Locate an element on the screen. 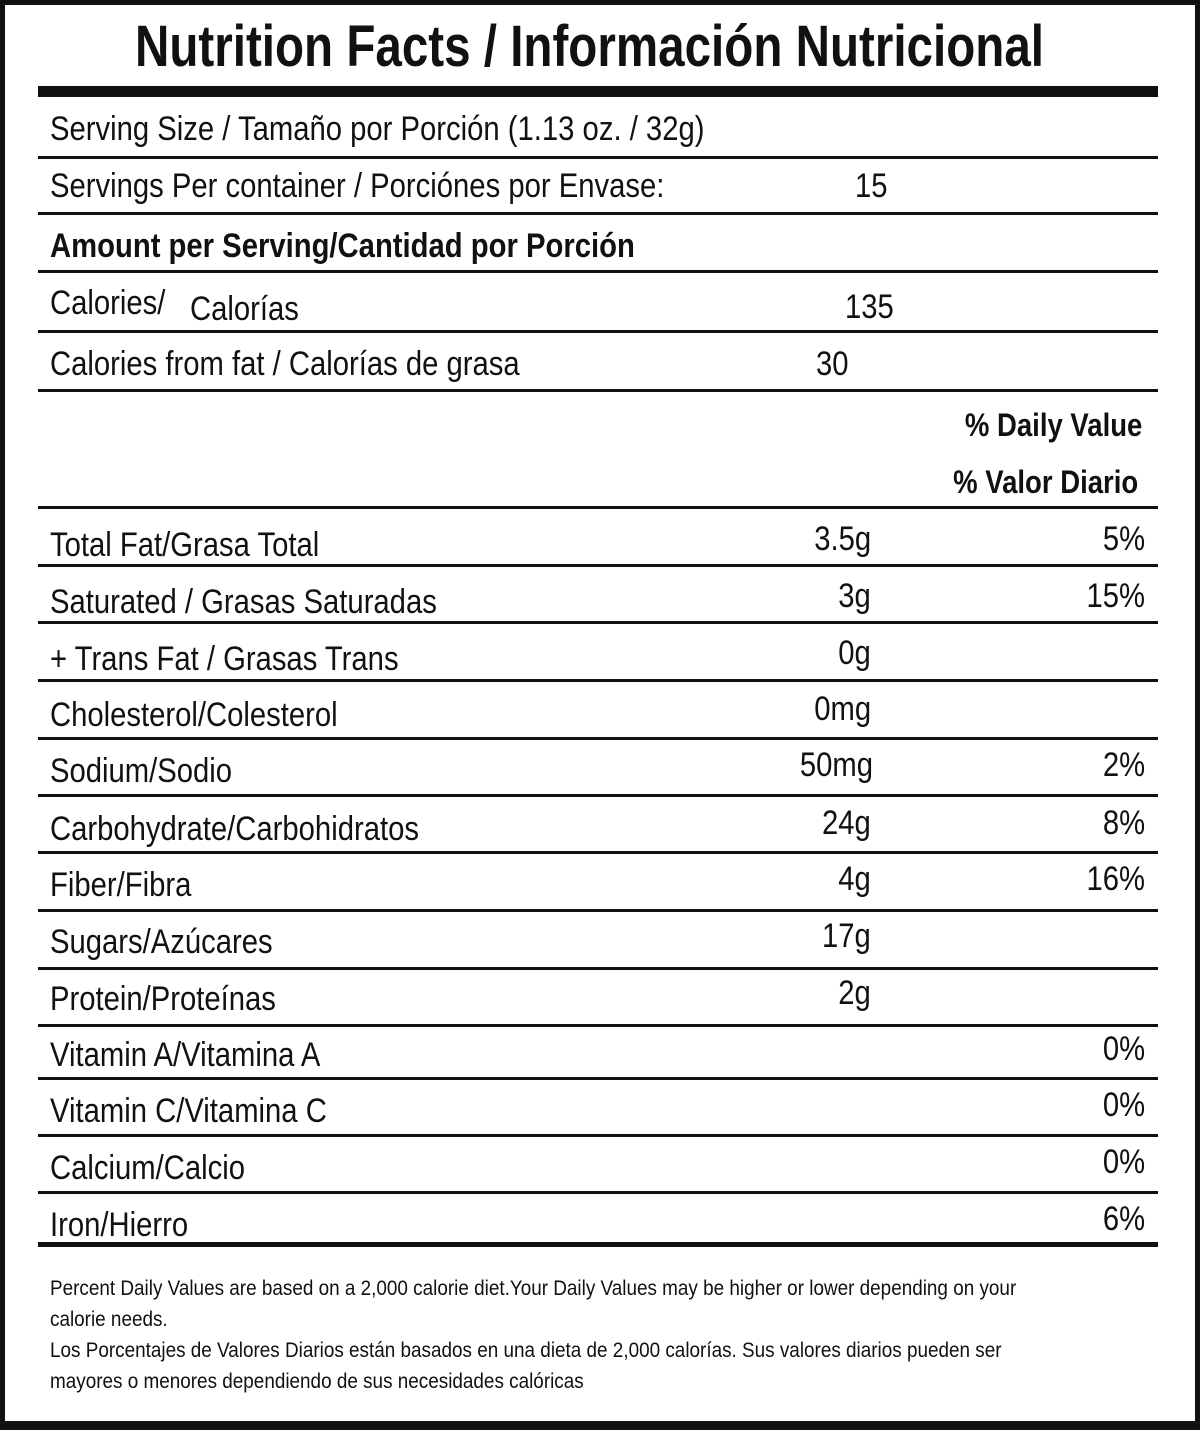  nutrient-daily-value: 5% is located at coordinates (1123, 539).